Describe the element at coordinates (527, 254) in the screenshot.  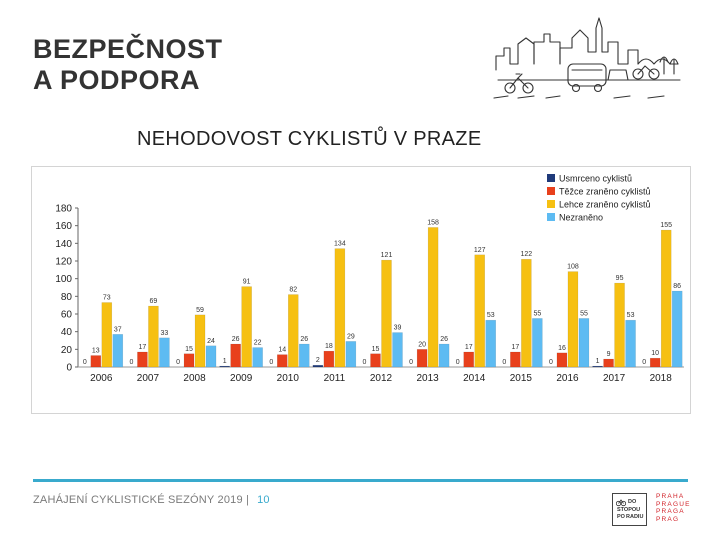
I see `data-label: 122` at that location.